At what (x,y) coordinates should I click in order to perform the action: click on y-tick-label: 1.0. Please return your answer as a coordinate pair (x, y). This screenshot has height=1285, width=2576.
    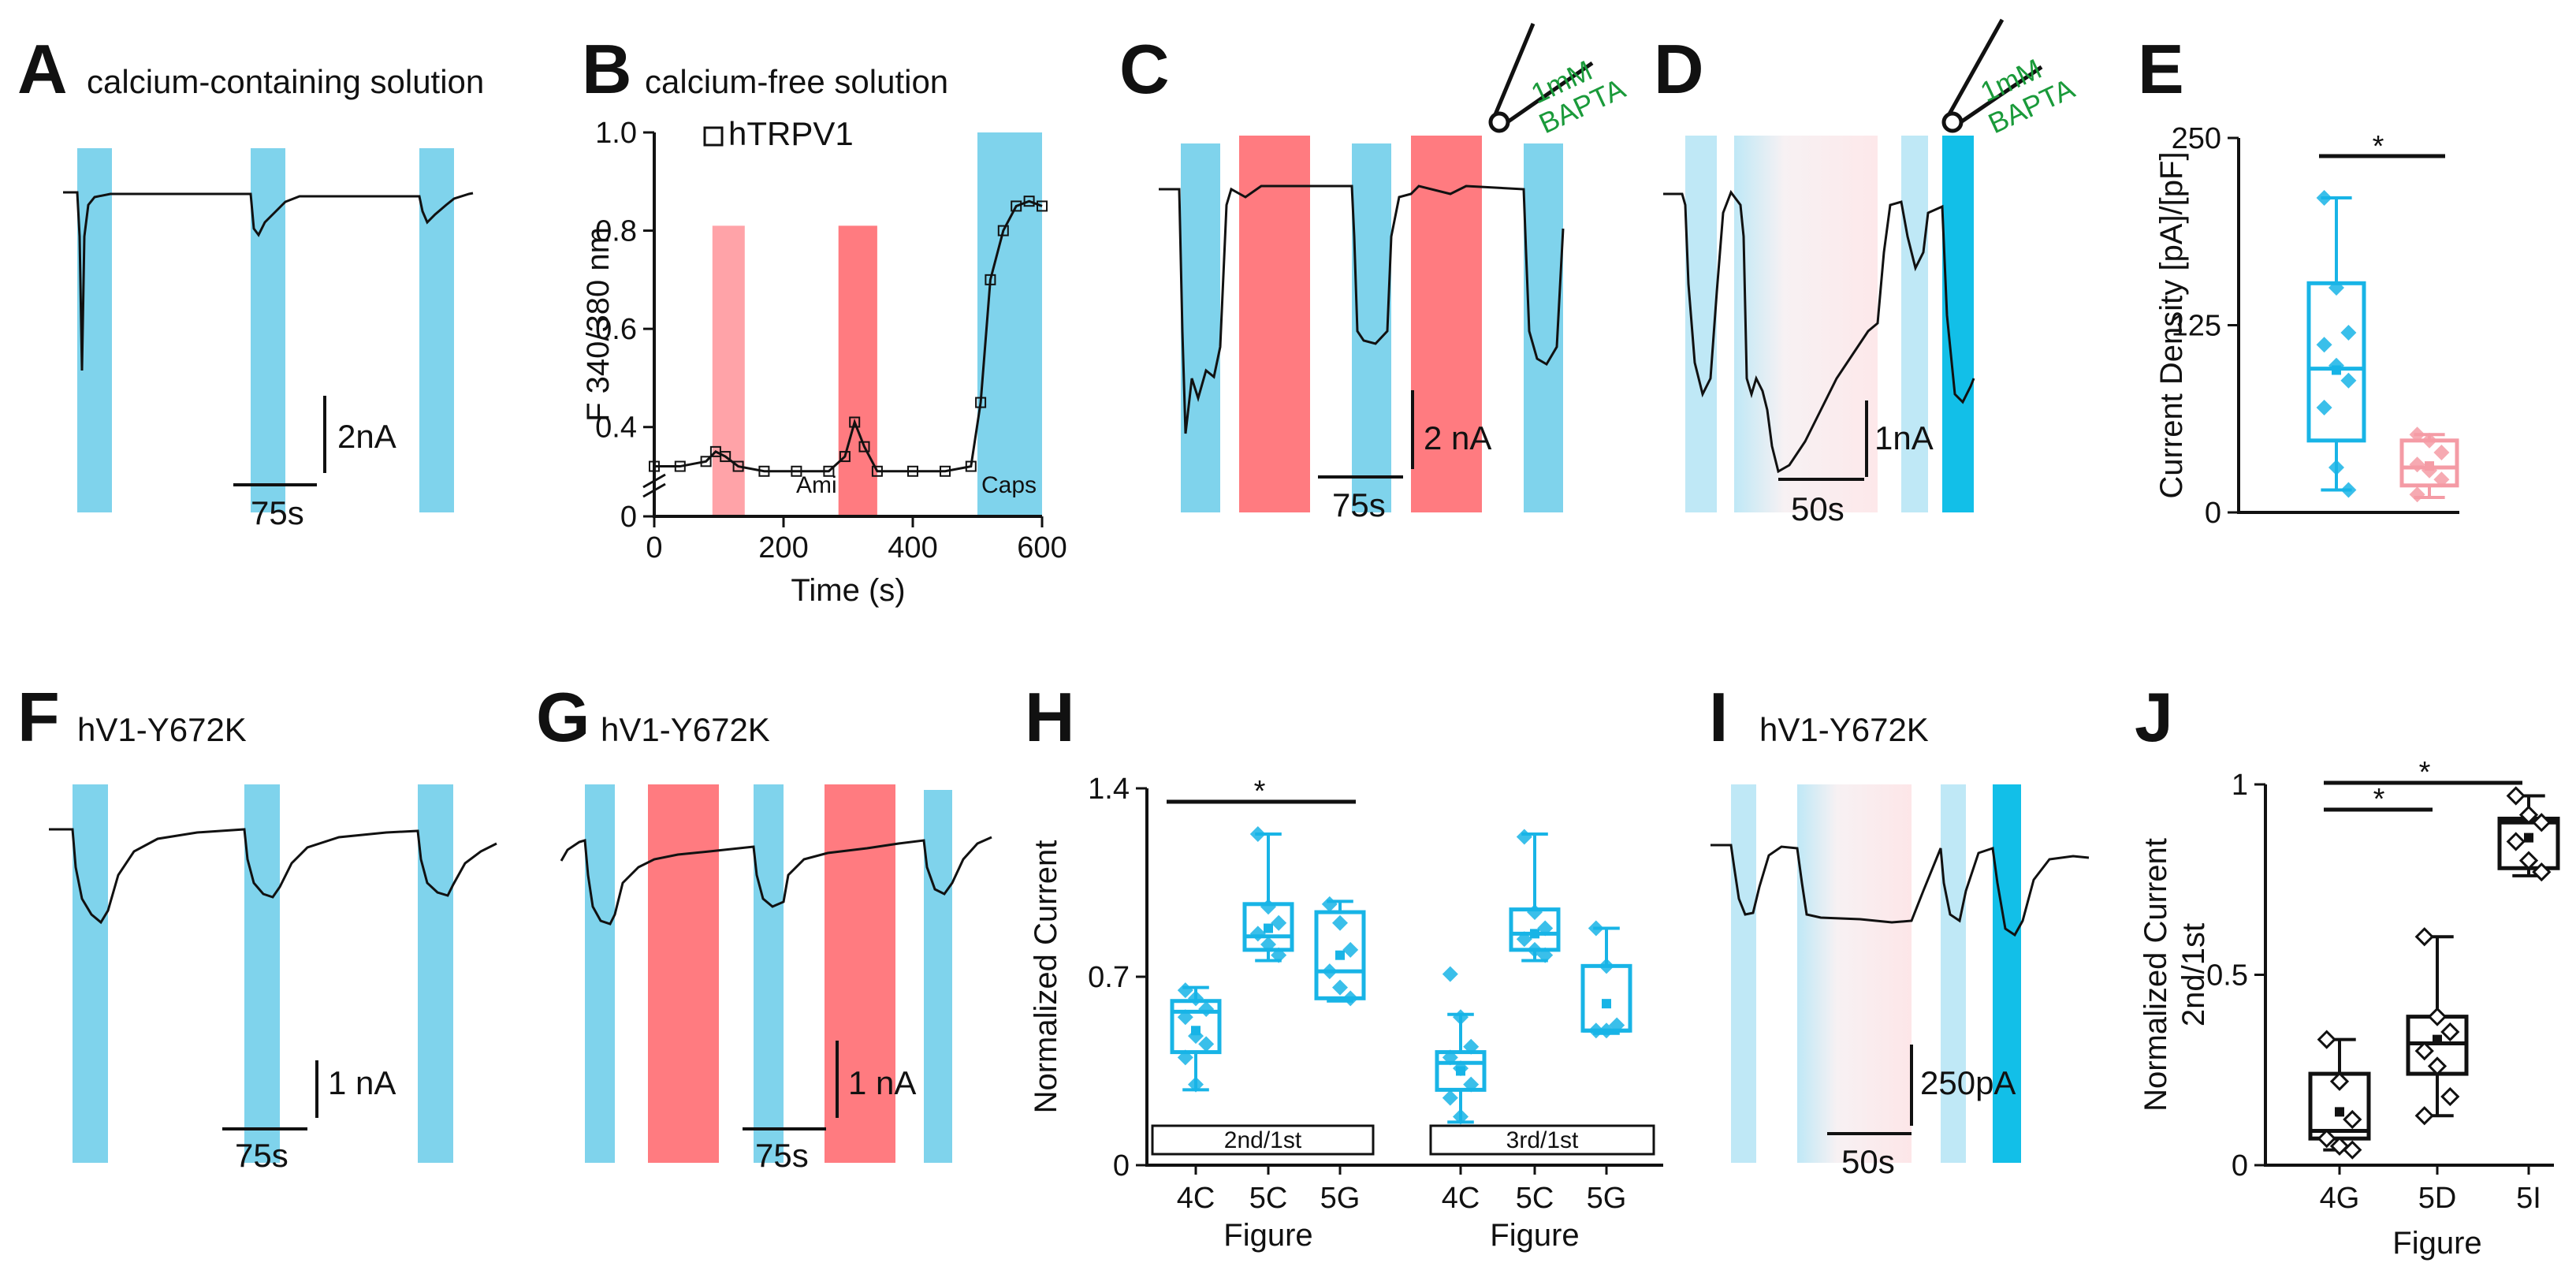
    Looking at the image, I should click on (616, 133).